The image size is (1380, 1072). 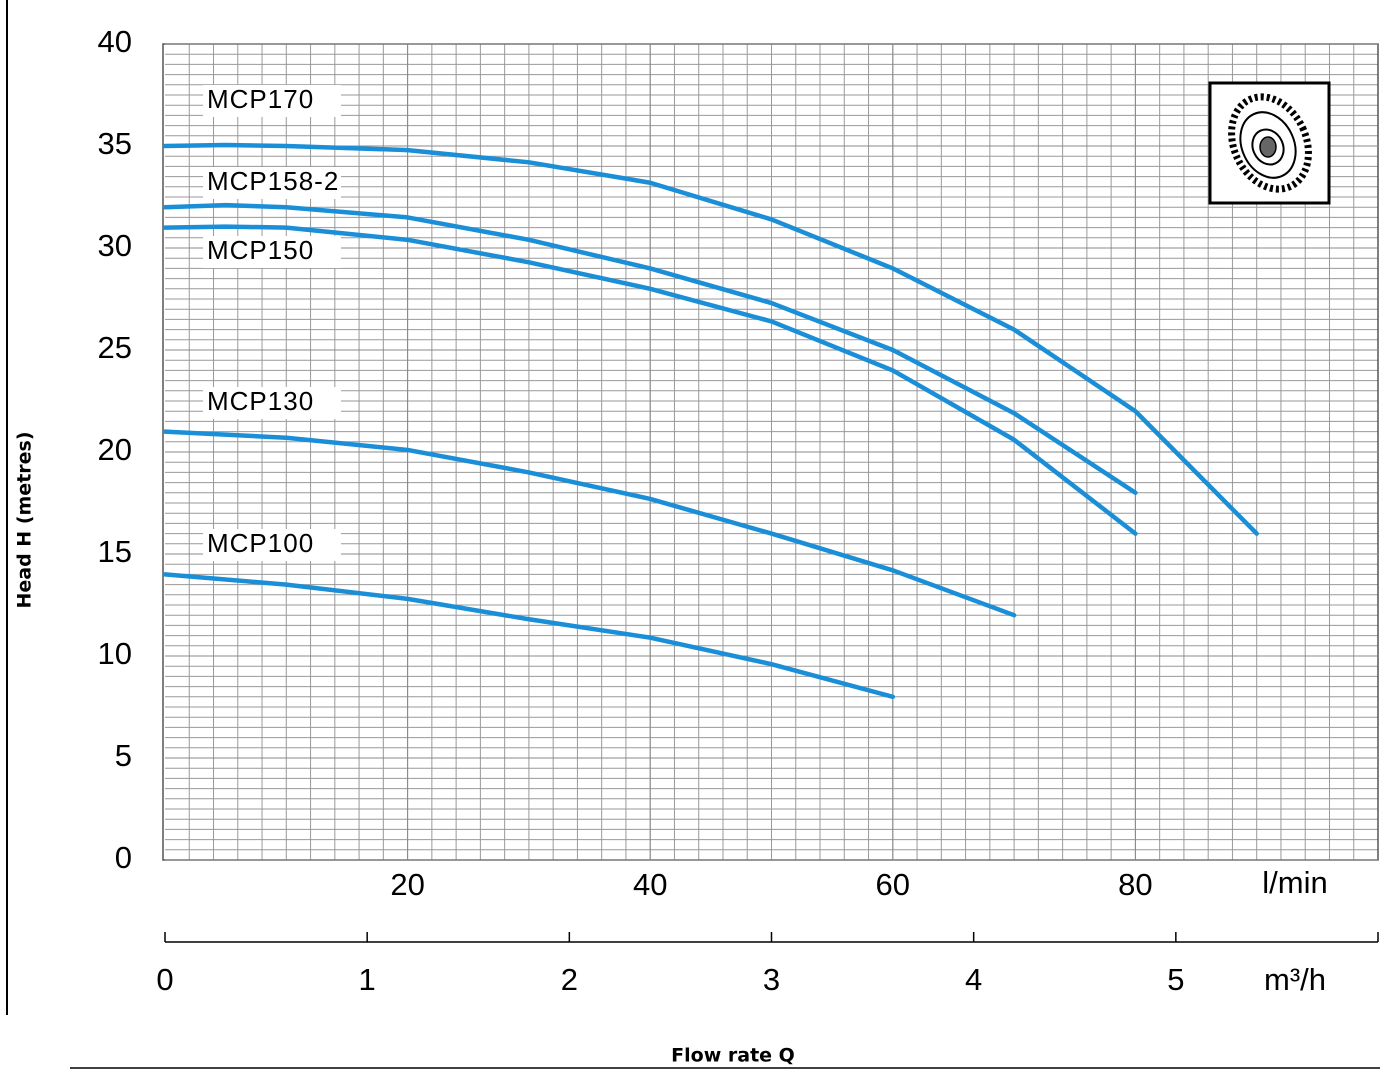 I want to click on y-axis-title: Head H (metres), so click(x=25, y=519).